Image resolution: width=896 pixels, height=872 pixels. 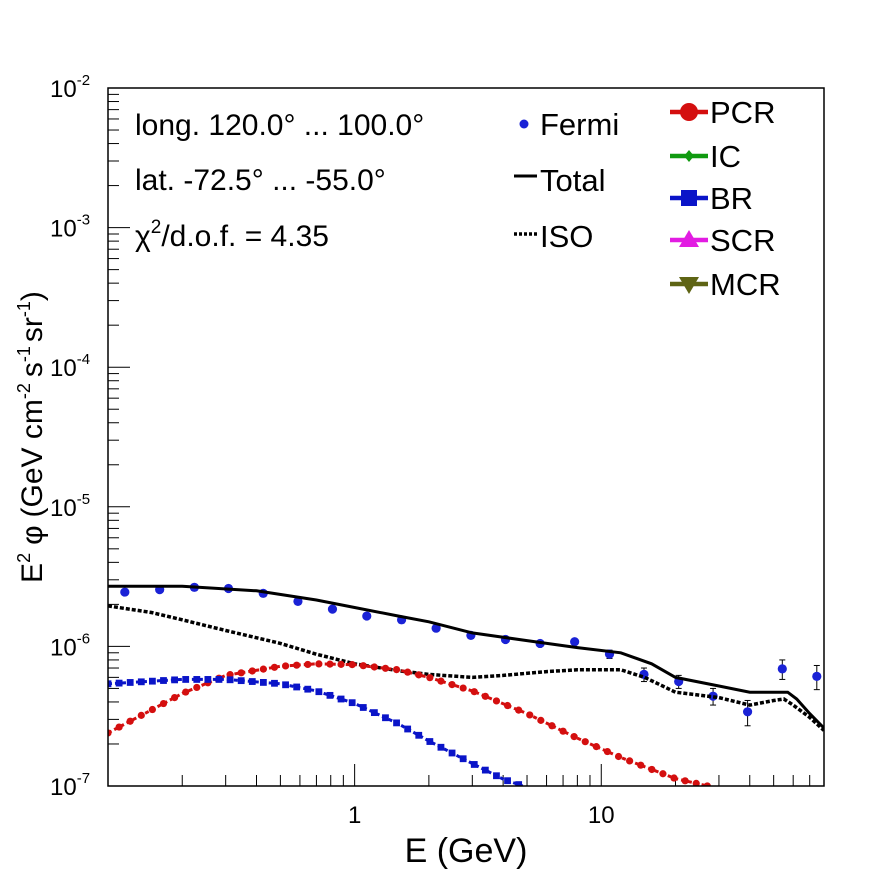 What do you see at coordinates (481, 815) in the screenshot?
I see `x-tick-labels: 1 10` at bounding box center [481, 815].